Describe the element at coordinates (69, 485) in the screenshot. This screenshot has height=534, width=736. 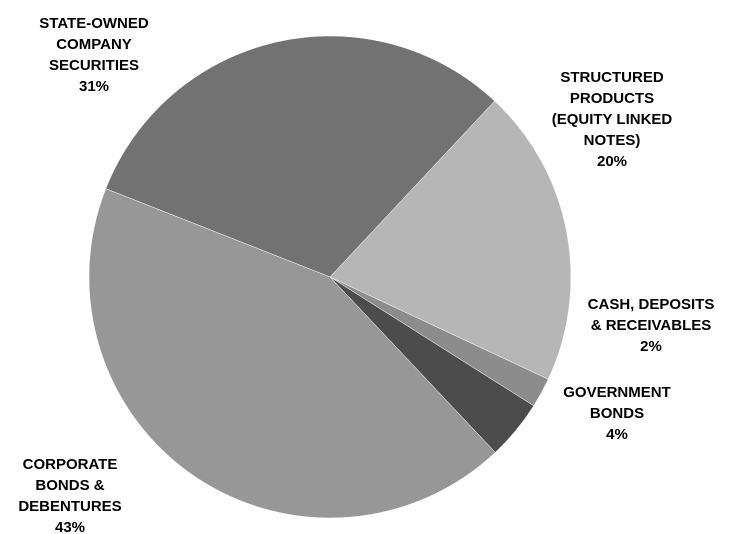
I see `slice-label-line-4-1: BONDS &` at that location.